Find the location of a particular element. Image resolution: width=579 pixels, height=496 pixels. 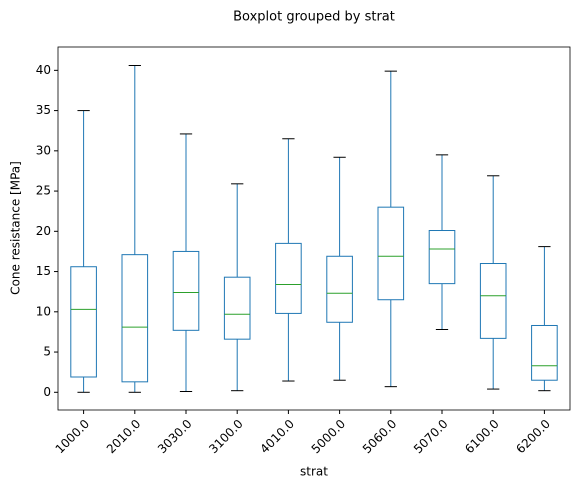

x-tick-label: 5000.0 is located at coordinates (329, 437).